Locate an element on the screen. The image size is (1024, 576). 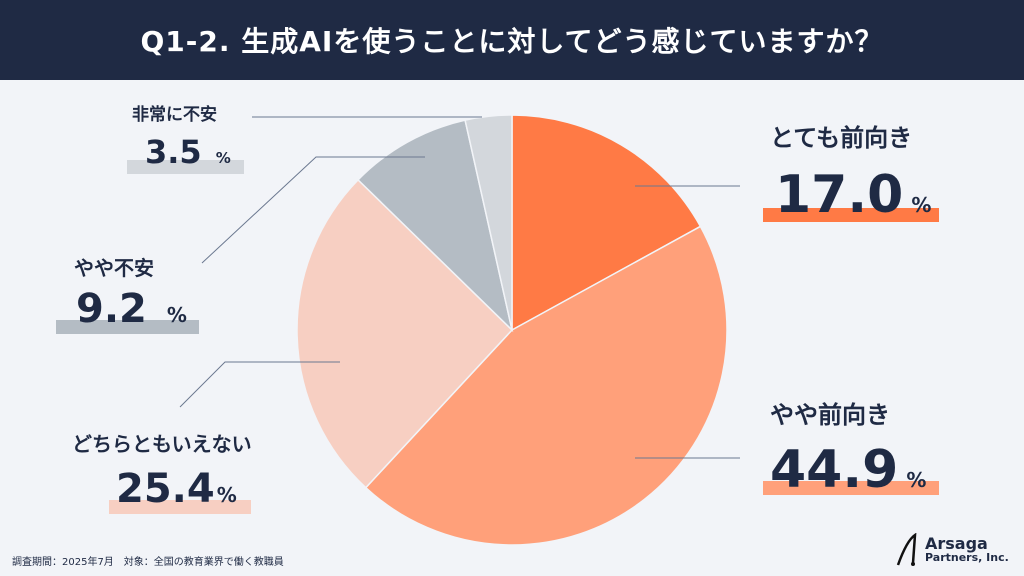
slice-value-1: 44.9% is located at coordinates (848, 470).